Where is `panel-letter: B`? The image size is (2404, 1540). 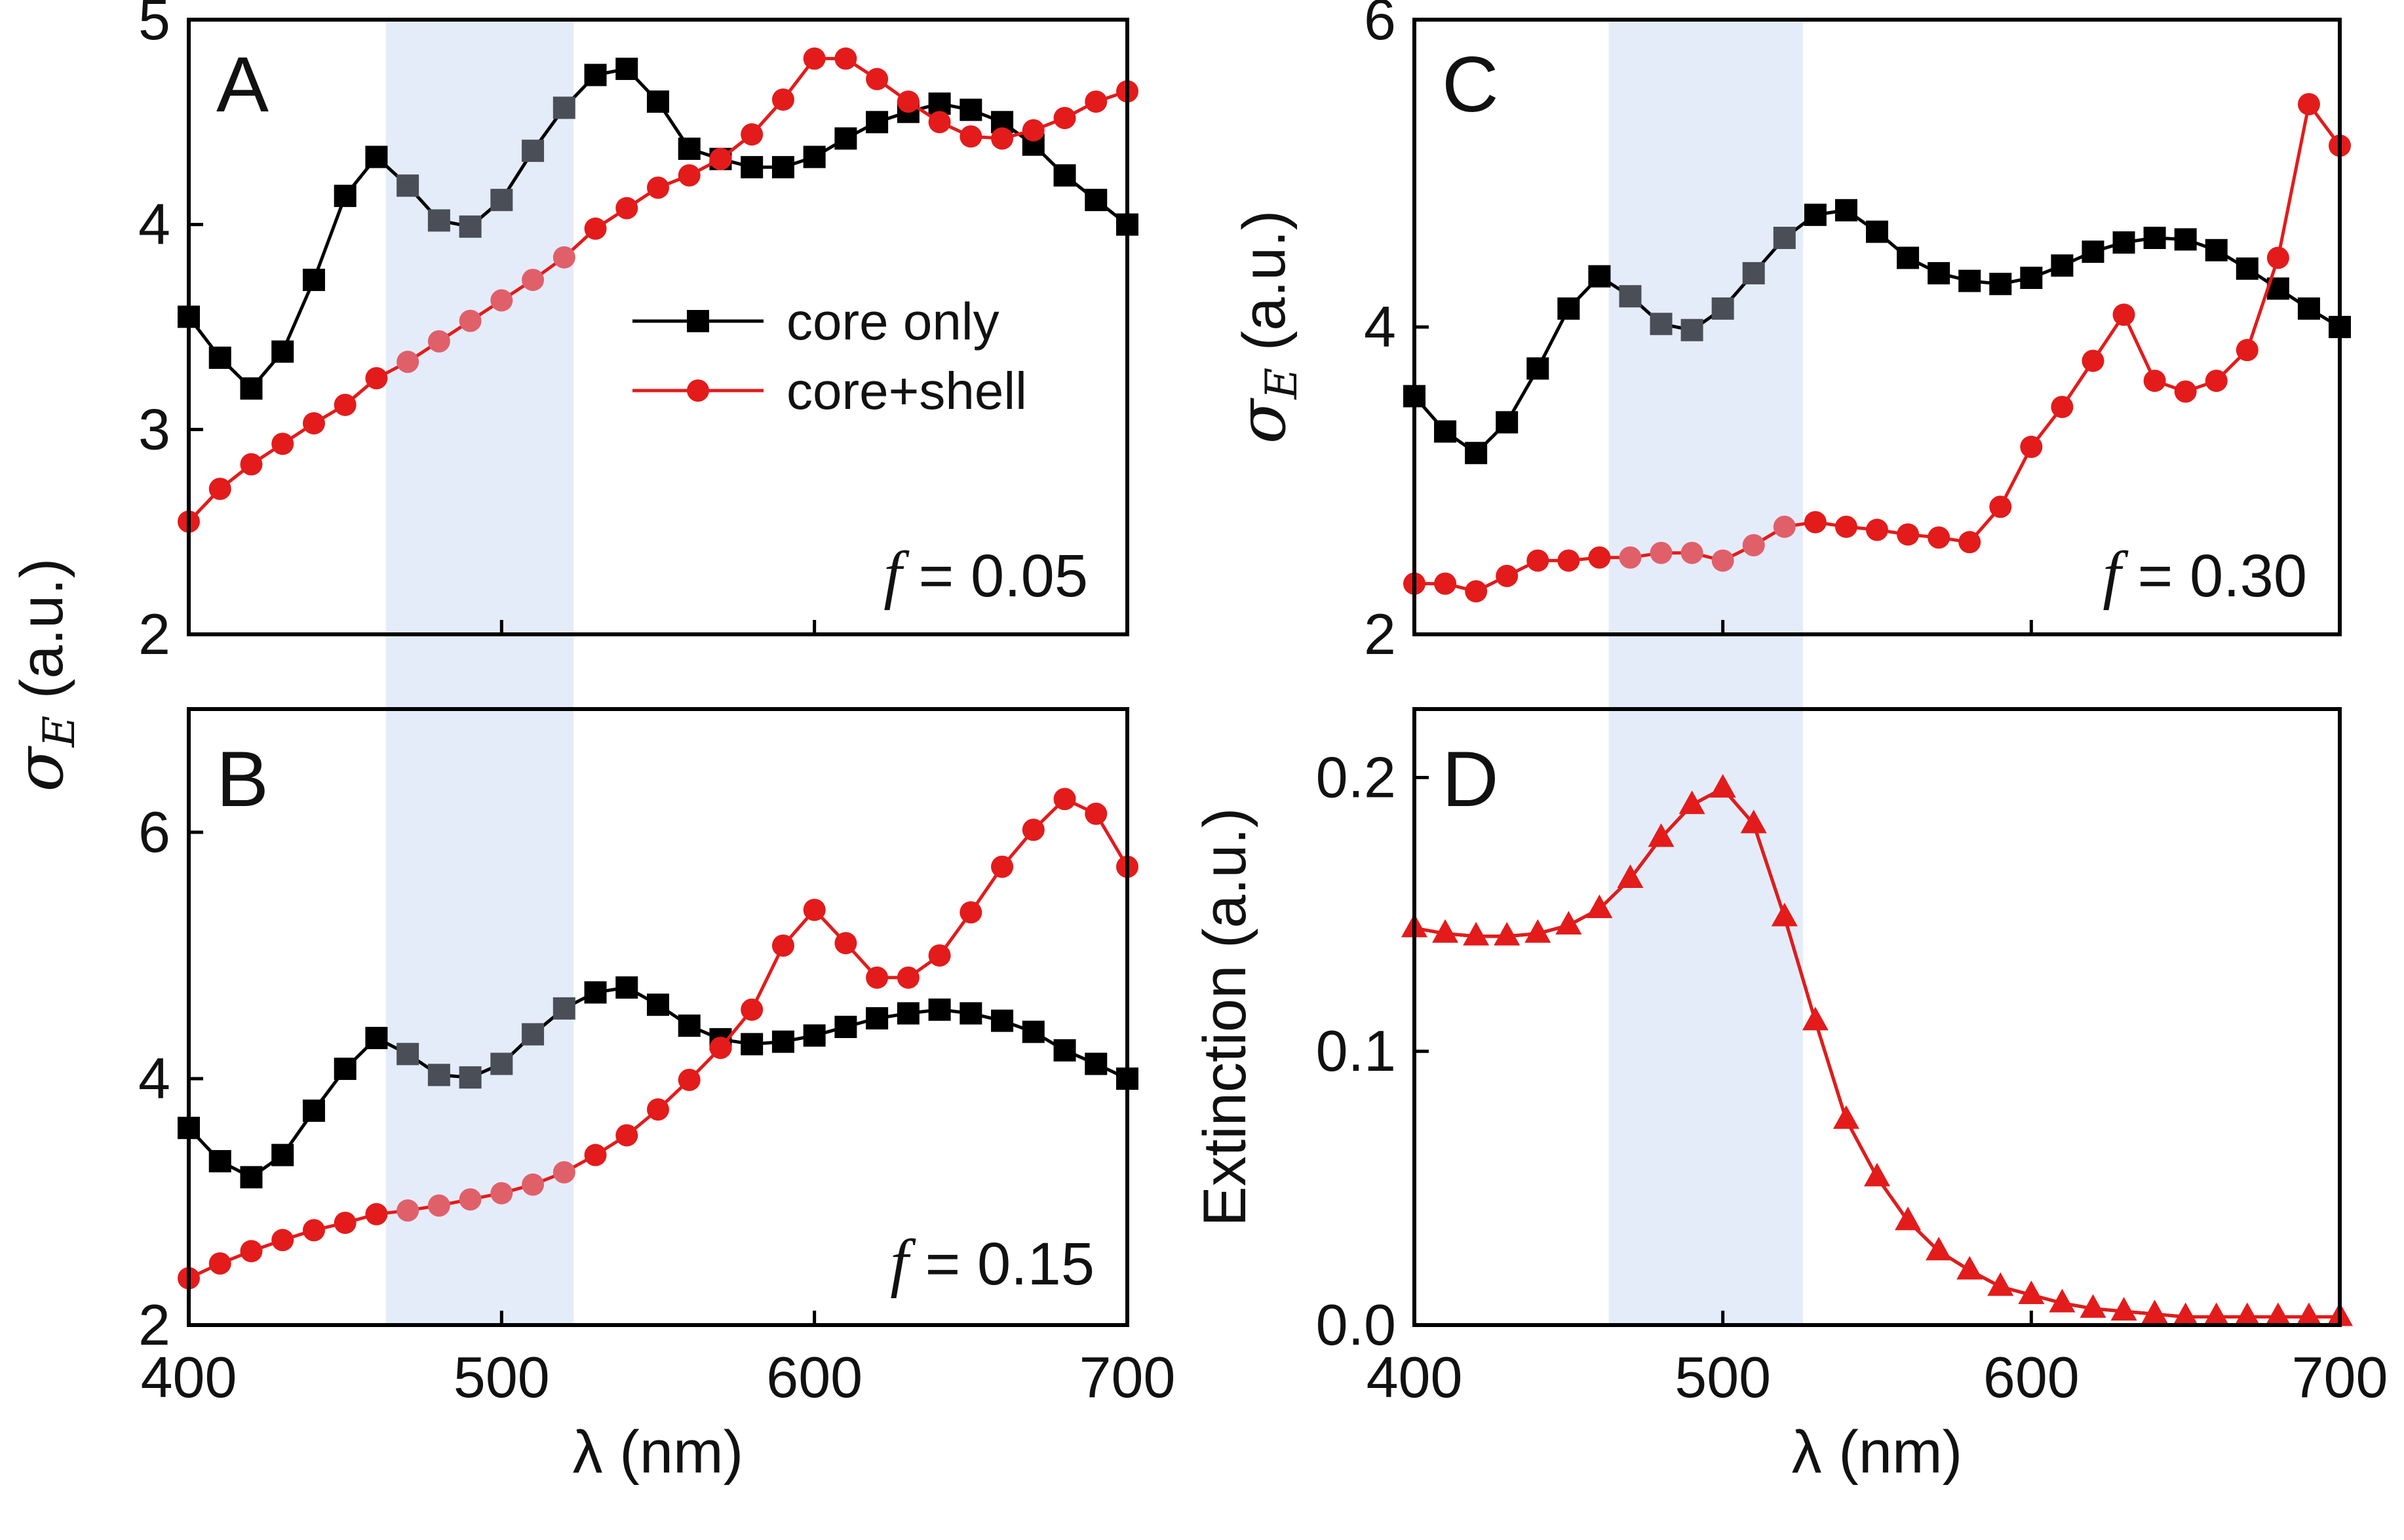
panel-letter: B is located at coordinates (242, 779).